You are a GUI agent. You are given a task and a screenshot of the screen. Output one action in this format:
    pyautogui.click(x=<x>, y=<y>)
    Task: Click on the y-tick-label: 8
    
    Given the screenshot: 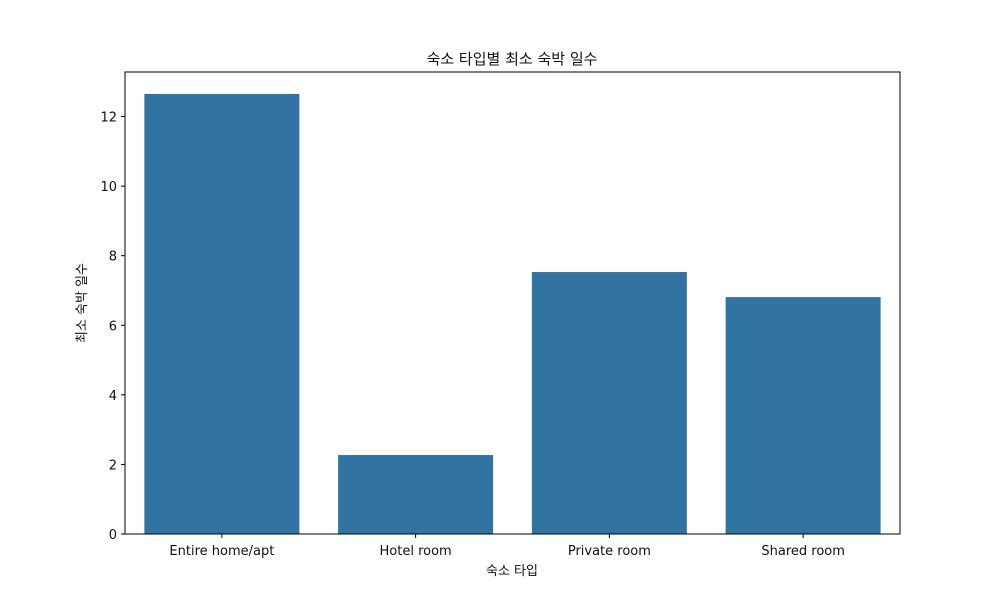 What is the action you would take?
    pyautogui.click(x=113, y=257)
    